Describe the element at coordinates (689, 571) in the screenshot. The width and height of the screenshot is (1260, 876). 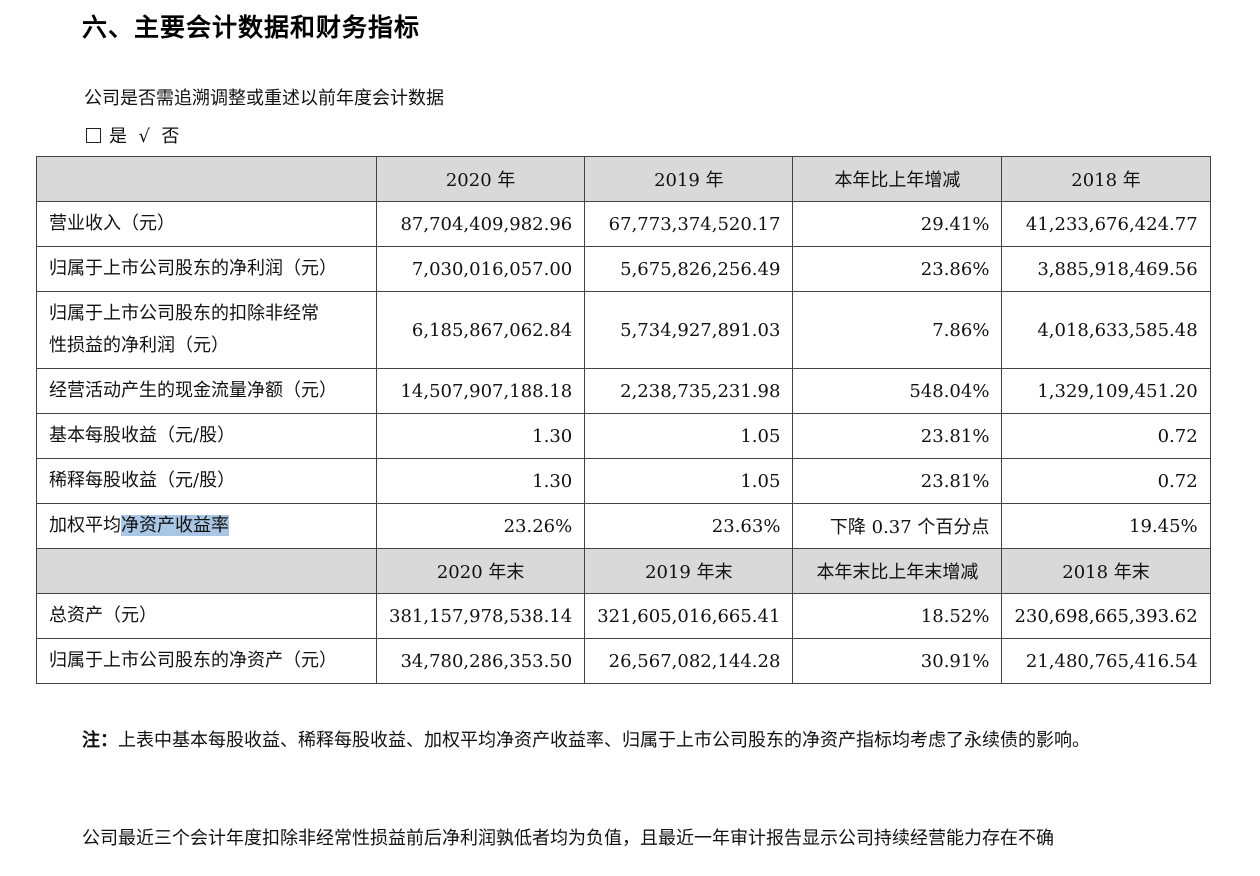
I see `header-cell: 2019 年末` at that location.